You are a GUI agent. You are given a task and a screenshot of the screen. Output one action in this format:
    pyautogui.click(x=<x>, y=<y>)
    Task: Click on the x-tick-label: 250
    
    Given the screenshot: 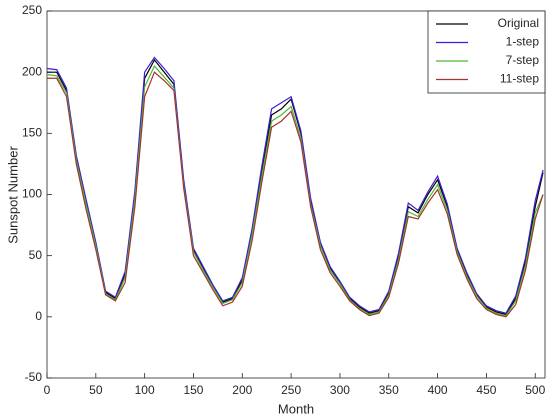 What is the action you would take?
    pyautogui.click(x=291, y=390)
    